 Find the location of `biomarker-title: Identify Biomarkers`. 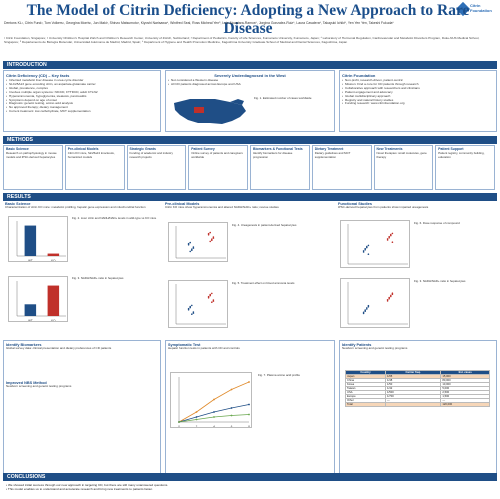

biomarker-title: Identify Biomarkers is located at coordinates (24, 345).